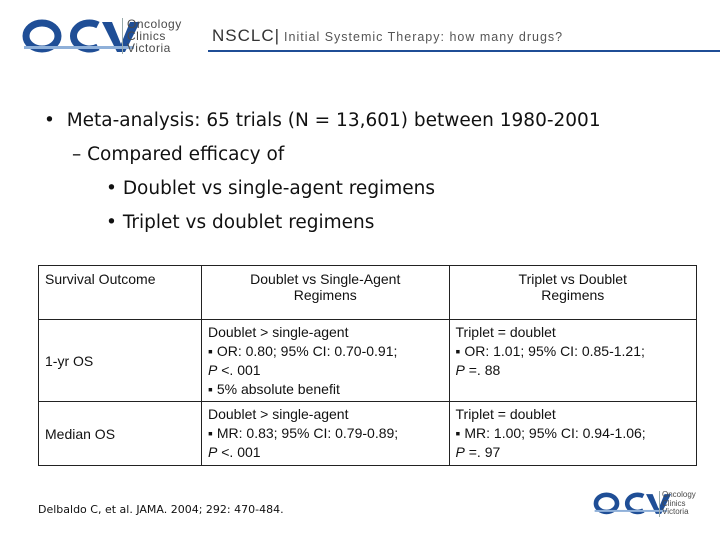 The height and width of the screenshot is (540, 720). I want to click on bullet-item: – Compared efficacy of, so click(322, 155).